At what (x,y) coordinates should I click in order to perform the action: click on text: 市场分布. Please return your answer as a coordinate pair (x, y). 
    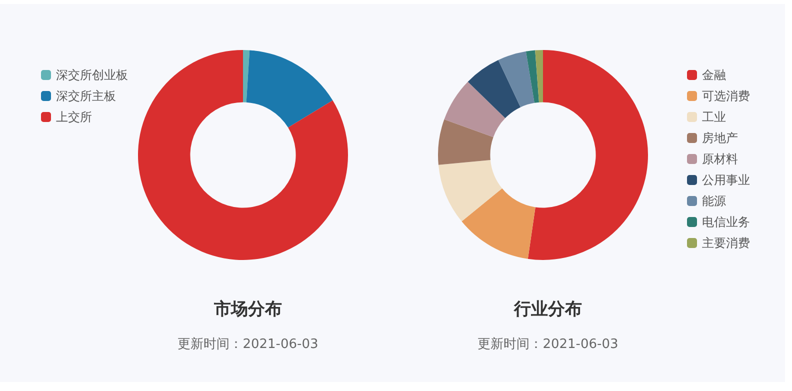
    Looking at the image, I should click on (247, 310).